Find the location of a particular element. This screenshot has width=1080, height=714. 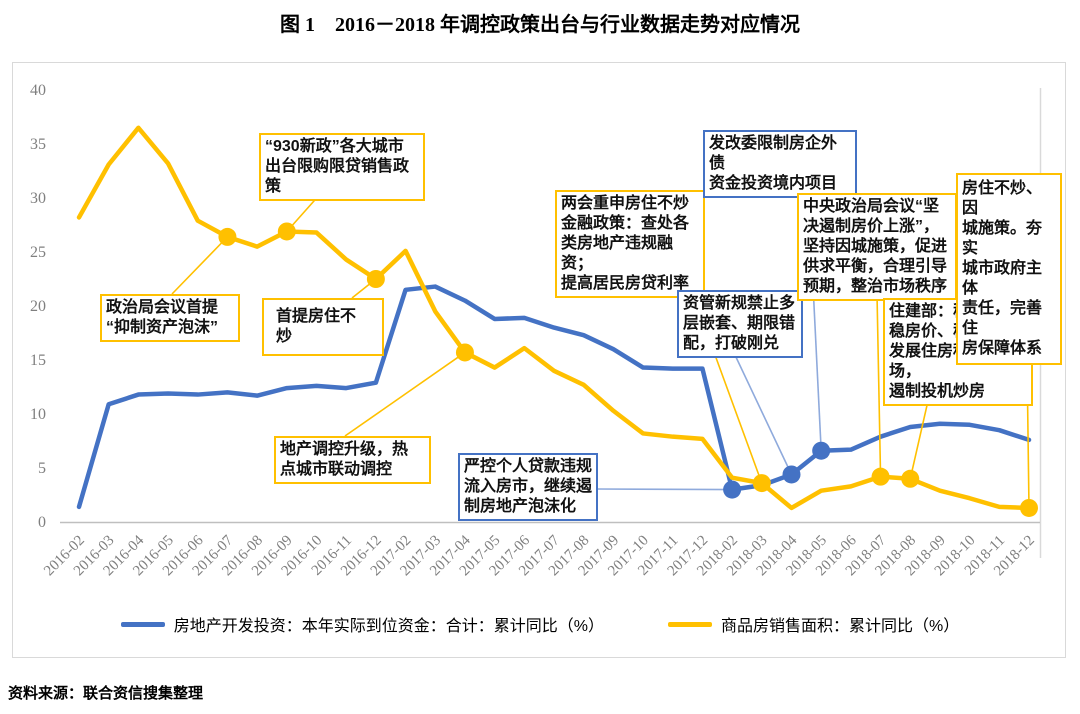

legend-item-sales: 商品房销售面积：累计同比（%） is located at coordinates (813, 624).